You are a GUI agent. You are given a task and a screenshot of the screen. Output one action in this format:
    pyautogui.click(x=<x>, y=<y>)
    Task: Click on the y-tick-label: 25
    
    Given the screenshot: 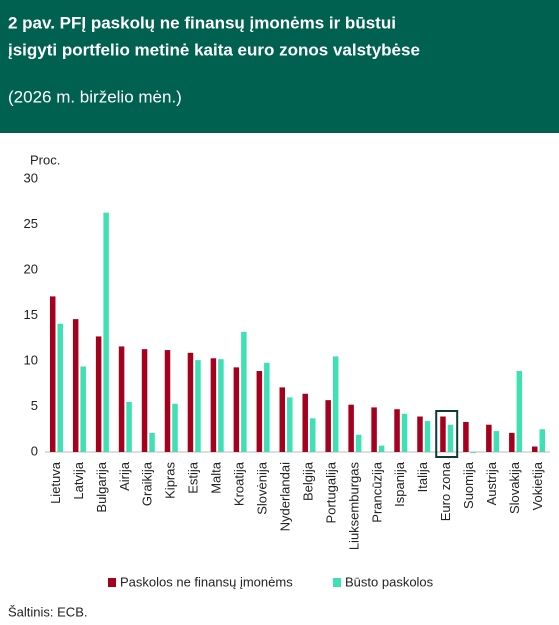 What is the action you would take?
    pyautogui.click(x=31, y=223)
    